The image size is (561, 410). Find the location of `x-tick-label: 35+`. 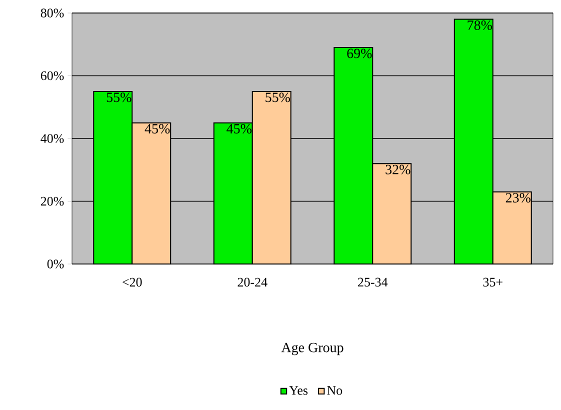

x-tick-label: 35+ is located at coordinates (492, 282).